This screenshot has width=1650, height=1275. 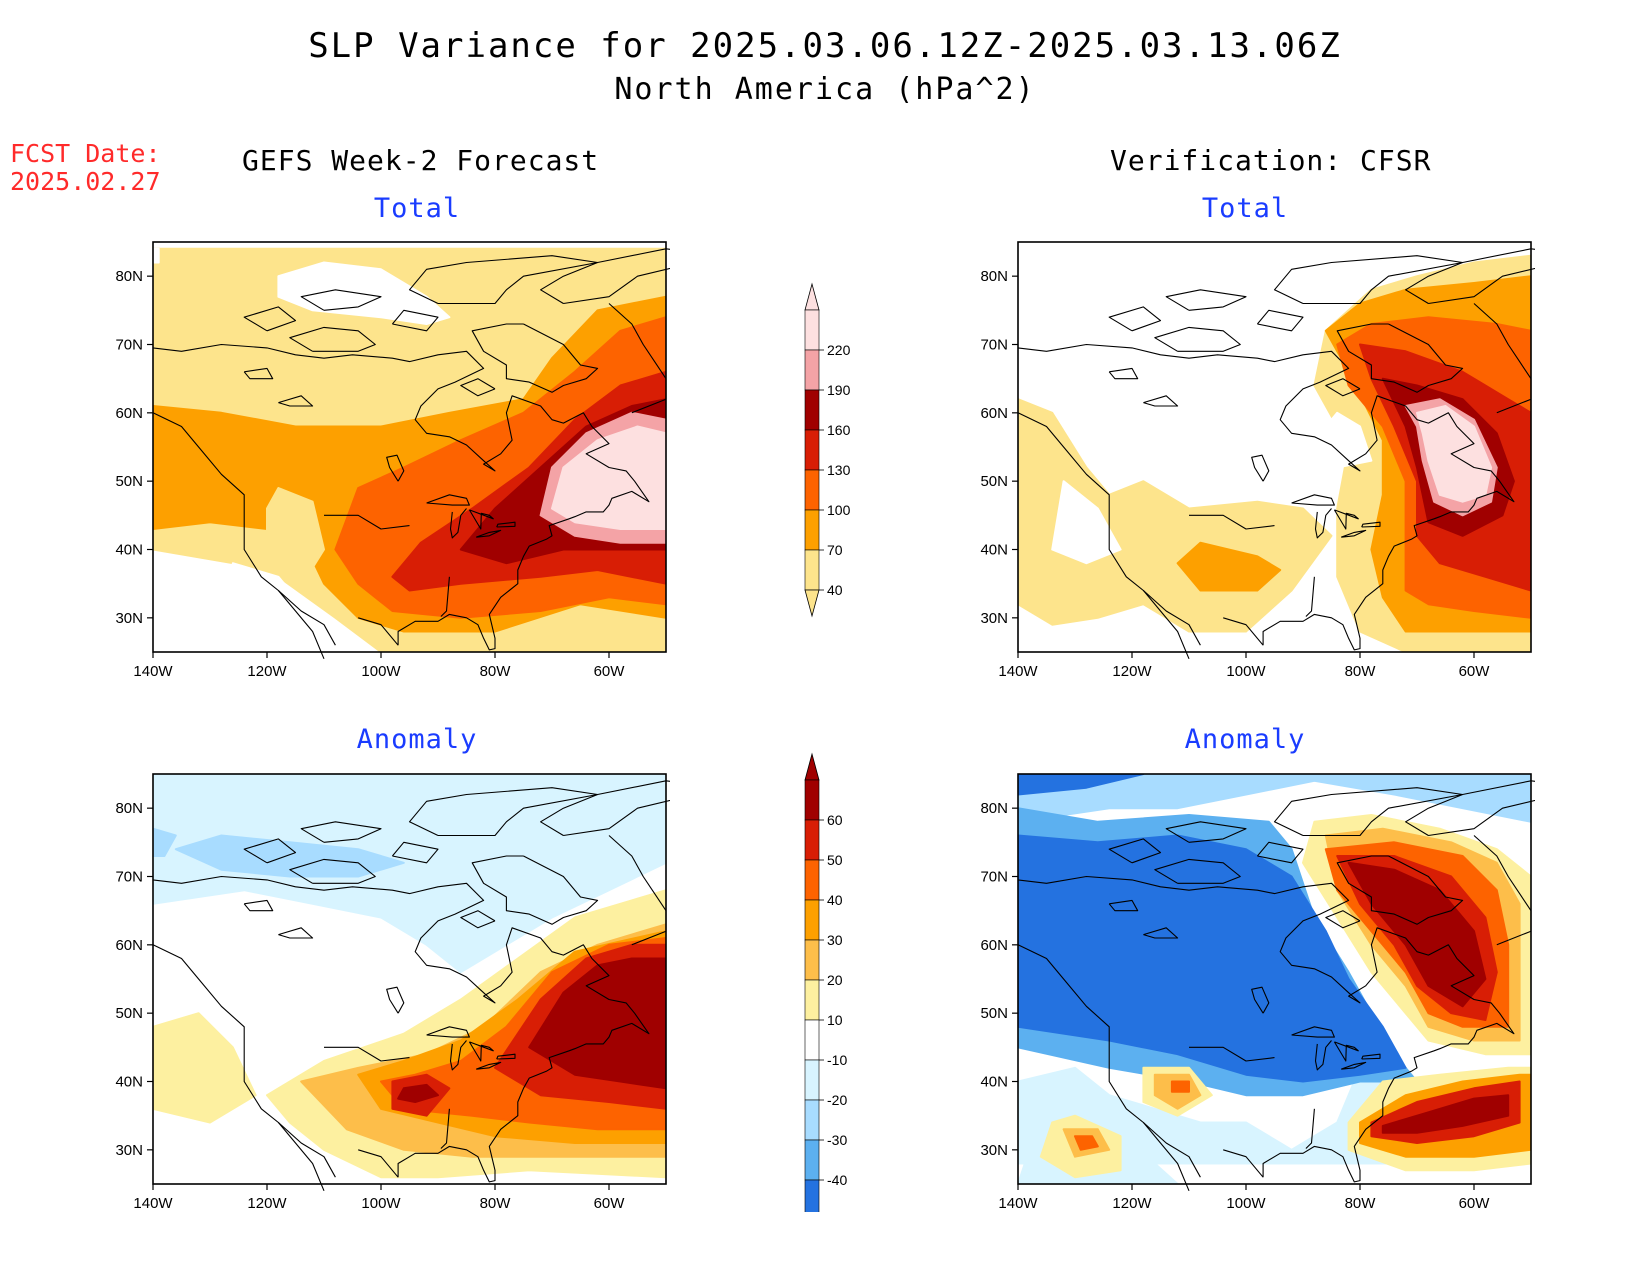 I want to click on colorbar-anomaly-label: -10, so click(x=837, y=1060).